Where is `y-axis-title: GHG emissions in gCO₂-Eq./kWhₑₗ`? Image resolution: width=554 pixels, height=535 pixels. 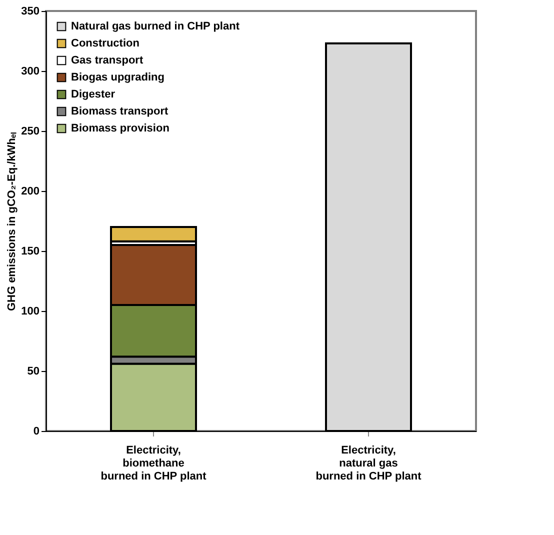
y-axis-title: GHG emissions in gCO₂-Eq./kWhₑₗ is located at coordinates (12, 222).